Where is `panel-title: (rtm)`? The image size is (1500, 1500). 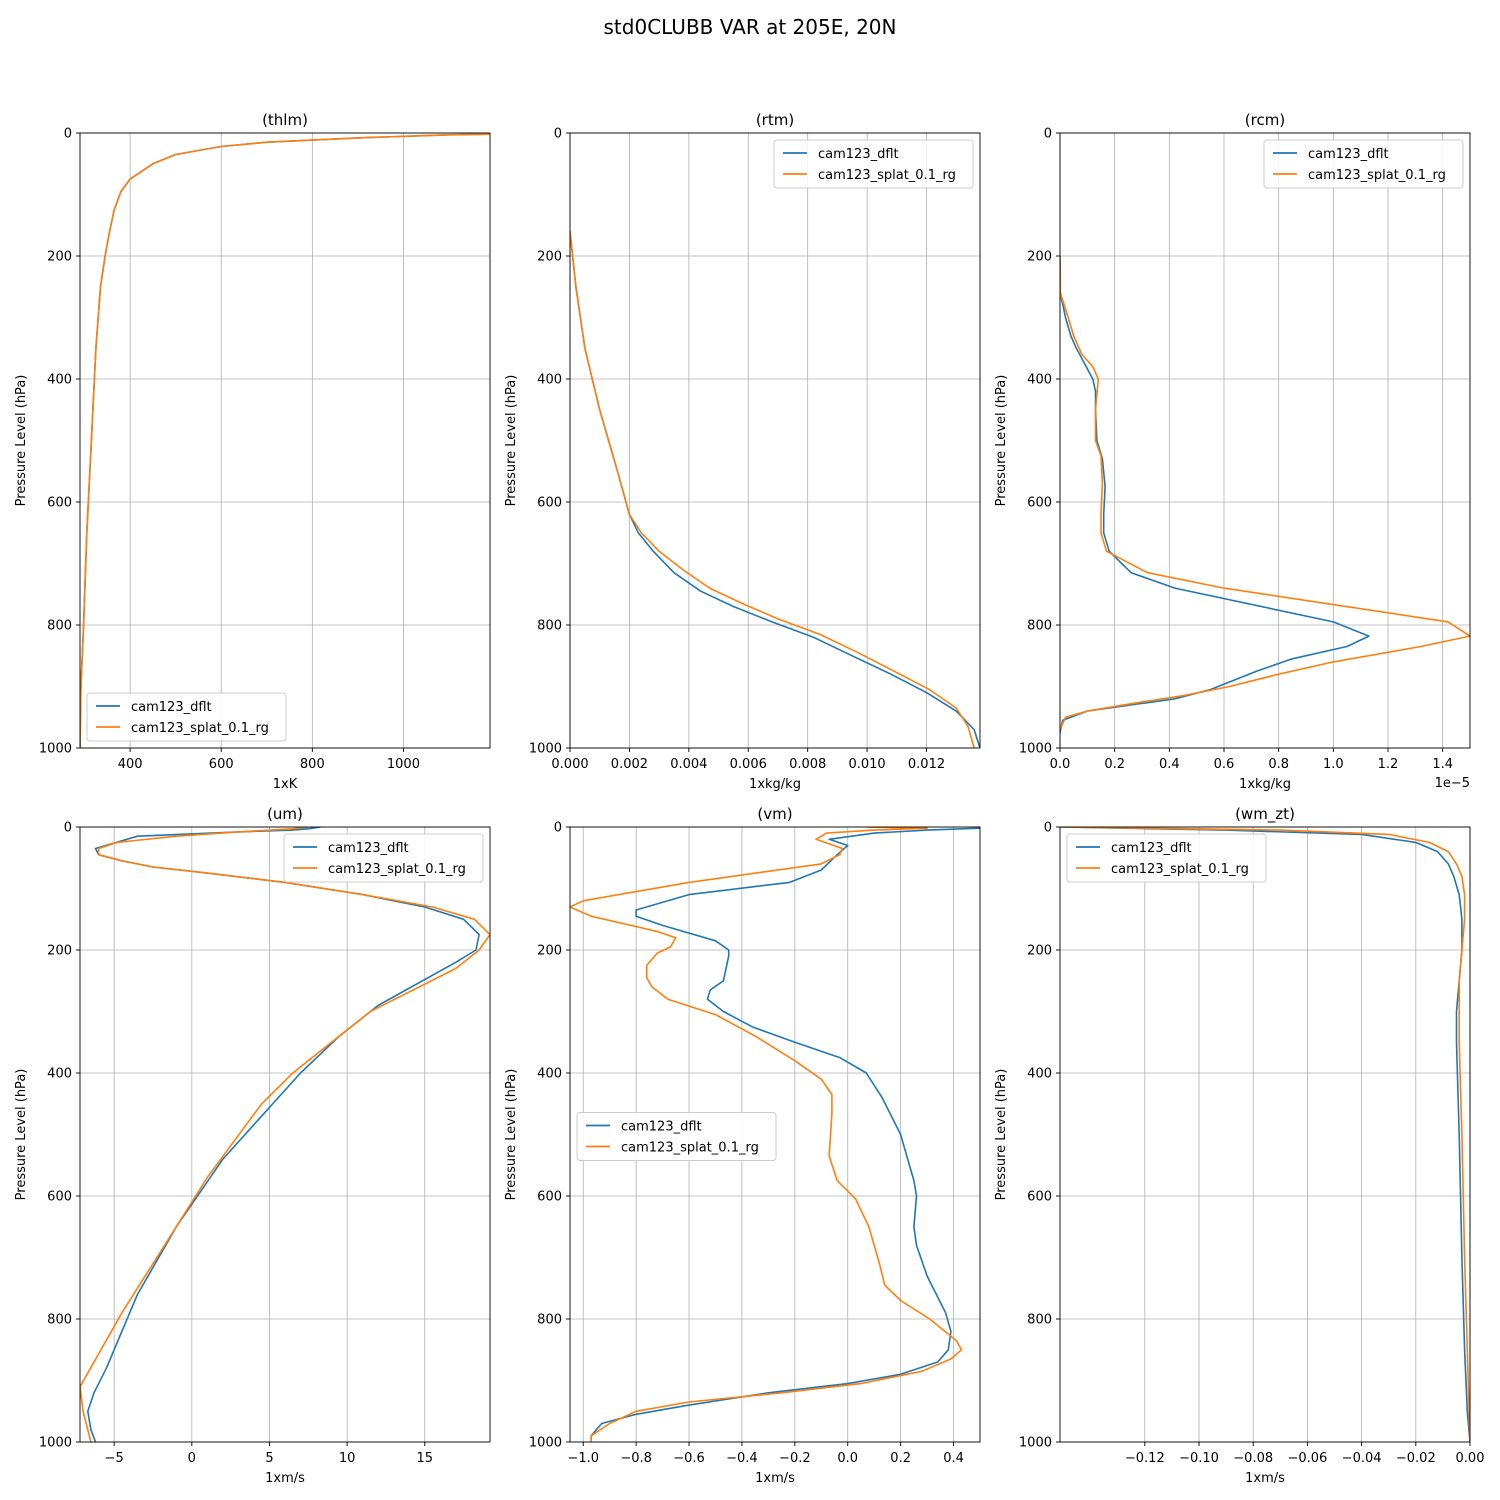 panel-title: (rtm) is located at coordinates (775, 120).